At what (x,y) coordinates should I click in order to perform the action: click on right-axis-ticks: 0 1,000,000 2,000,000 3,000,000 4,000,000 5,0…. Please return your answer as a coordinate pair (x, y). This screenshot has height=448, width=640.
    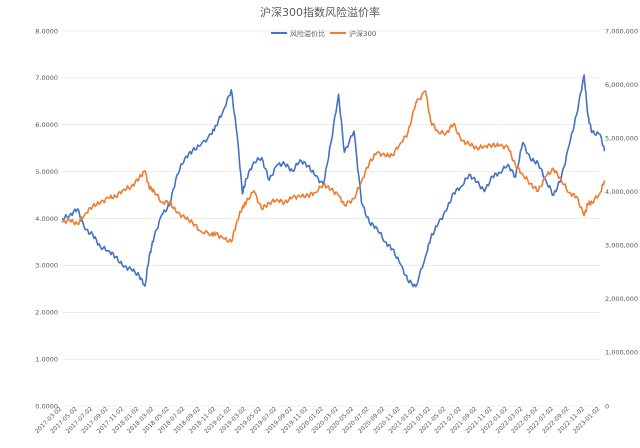
    Looking at the image, I should click on (621, 218).